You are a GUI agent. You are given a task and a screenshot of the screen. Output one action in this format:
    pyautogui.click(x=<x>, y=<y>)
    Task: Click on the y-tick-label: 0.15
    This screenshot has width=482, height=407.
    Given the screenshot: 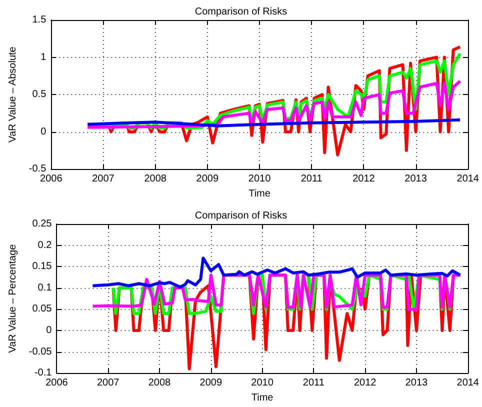 What is the action you would take?
    pyautogui.click(x=42, y=266)
    